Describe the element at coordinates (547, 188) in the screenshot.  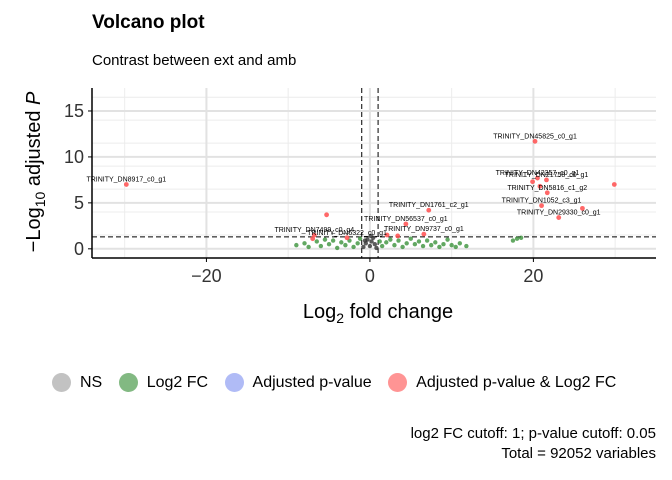
I see `point-label: TRINITY_DN5816_c1_g2` at that location.